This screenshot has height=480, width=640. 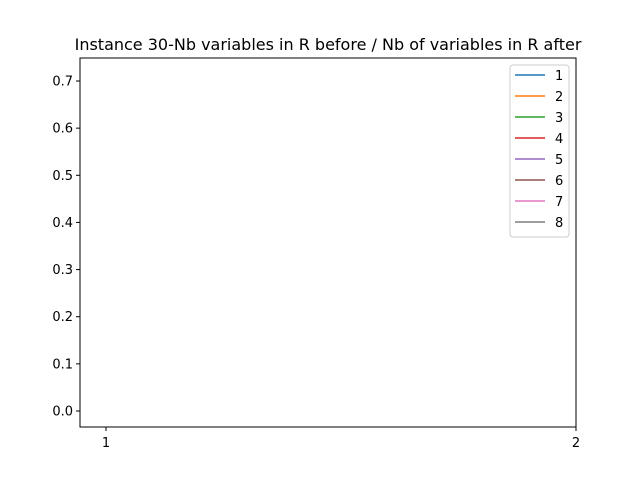 What do you see at coordinates (576, 443) in the screenshot?
I see `x-tick-label: 2` at bounding box center [576, 443].